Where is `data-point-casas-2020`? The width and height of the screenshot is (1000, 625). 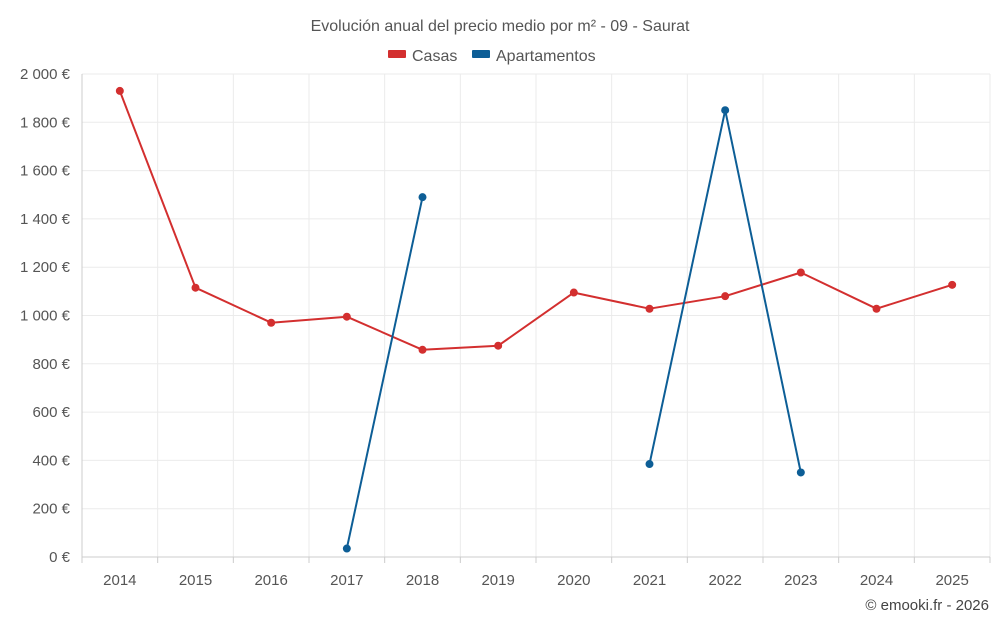 data-point-casas-2020 is located at coordinates (573, 292).